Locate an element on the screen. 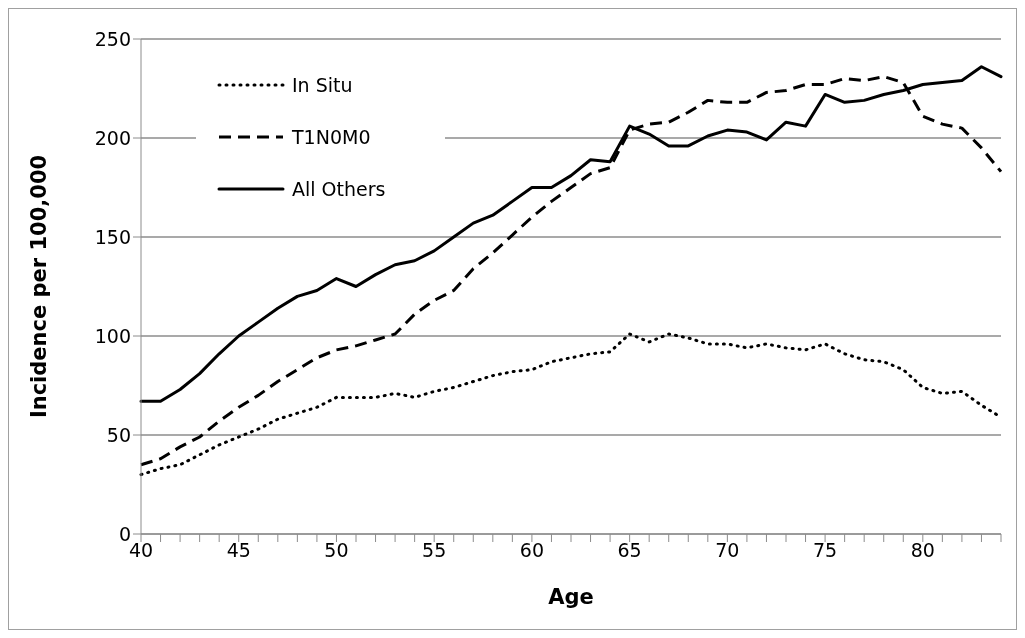  y-tick-label: 150 is located at coordinates (112, 236).